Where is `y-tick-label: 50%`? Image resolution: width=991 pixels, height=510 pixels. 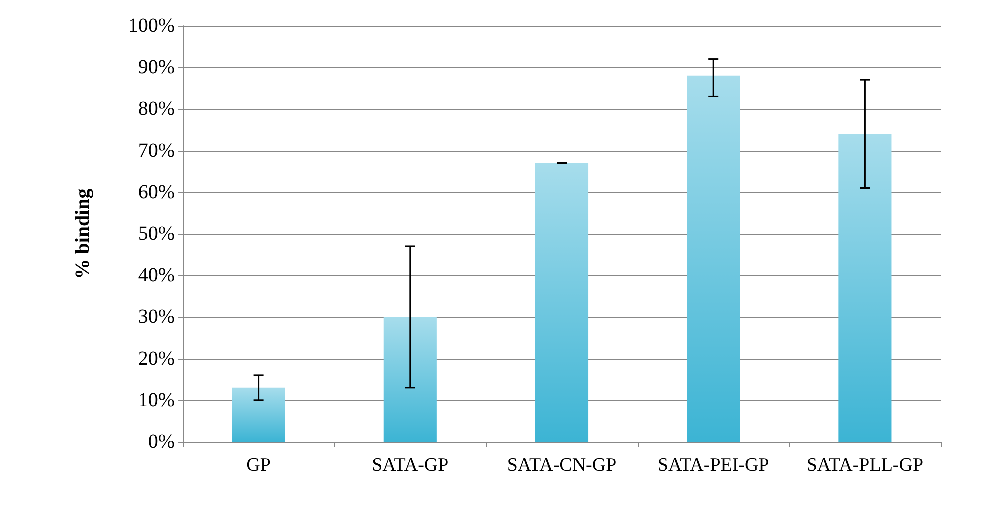 y-tick-label: 50% is located at coordinates (156, 234).